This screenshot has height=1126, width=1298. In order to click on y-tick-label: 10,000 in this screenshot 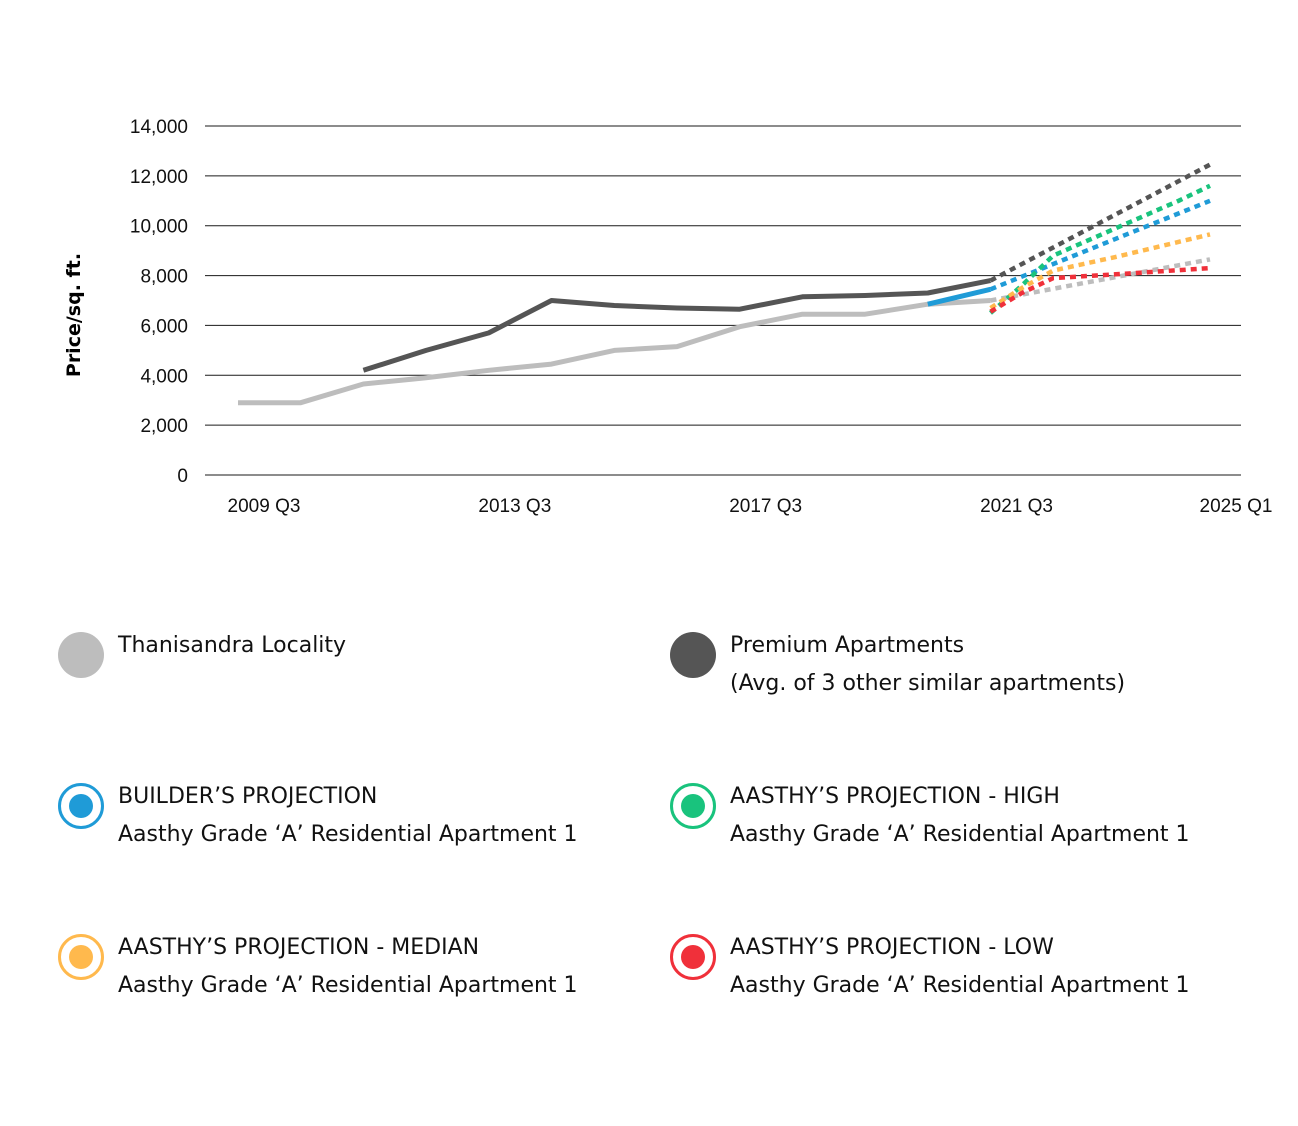, I will do `click(159, 227)`.